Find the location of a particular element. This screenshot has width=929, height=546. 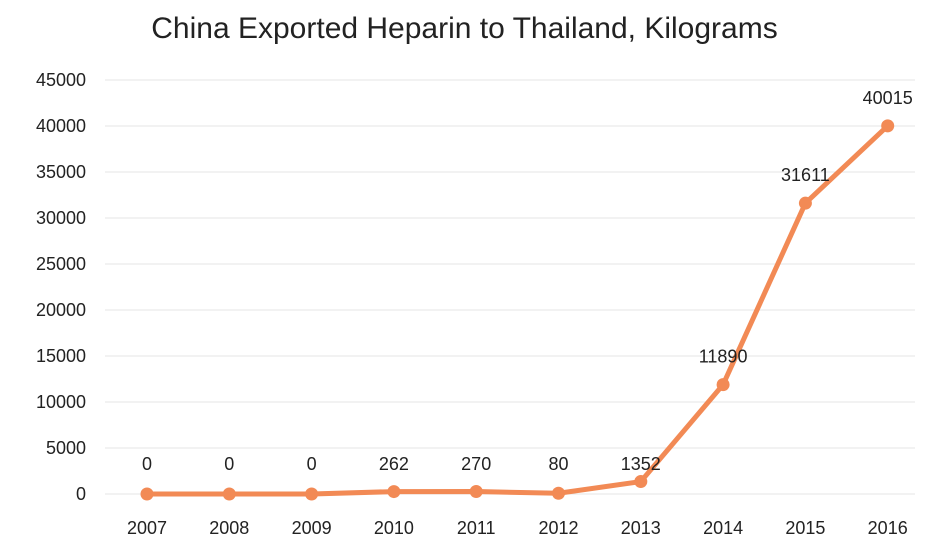

x-tick-label: 2011 is located at coordinates (476, 528).